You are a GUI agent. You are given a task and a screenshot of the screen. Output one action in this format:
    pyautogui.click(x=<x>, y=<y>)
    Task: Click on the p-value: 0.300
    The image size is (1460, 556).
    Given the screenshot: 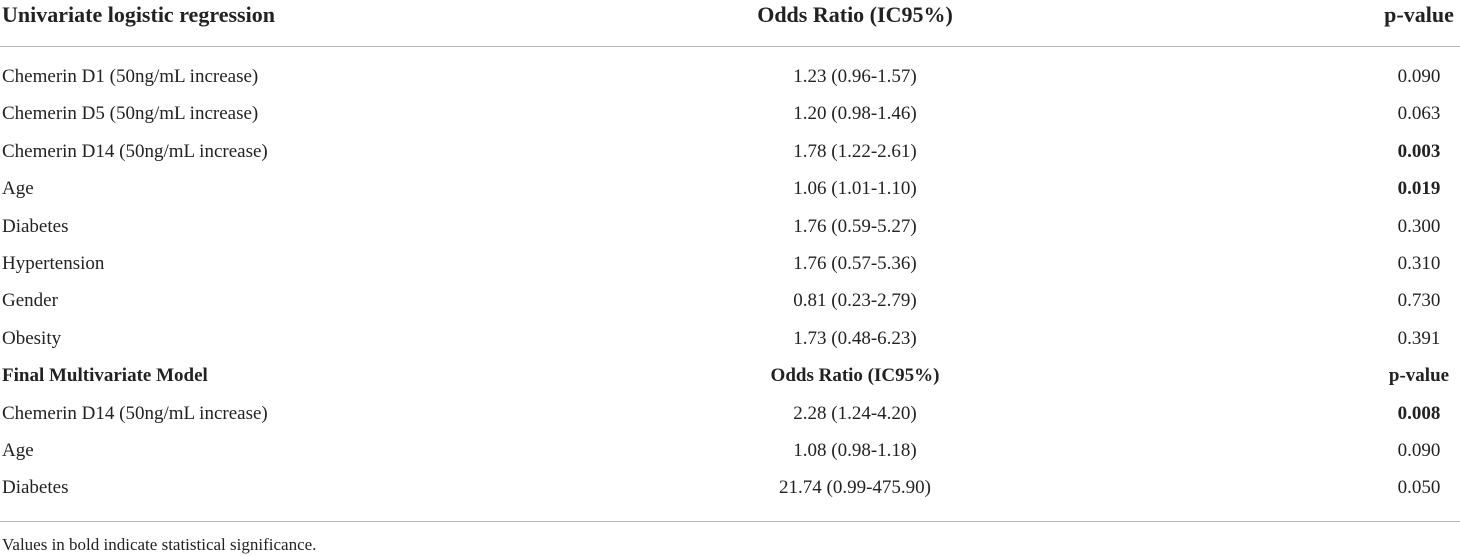 What is the action you would take?
    pyautogui.click(x=1419, y=226)
    